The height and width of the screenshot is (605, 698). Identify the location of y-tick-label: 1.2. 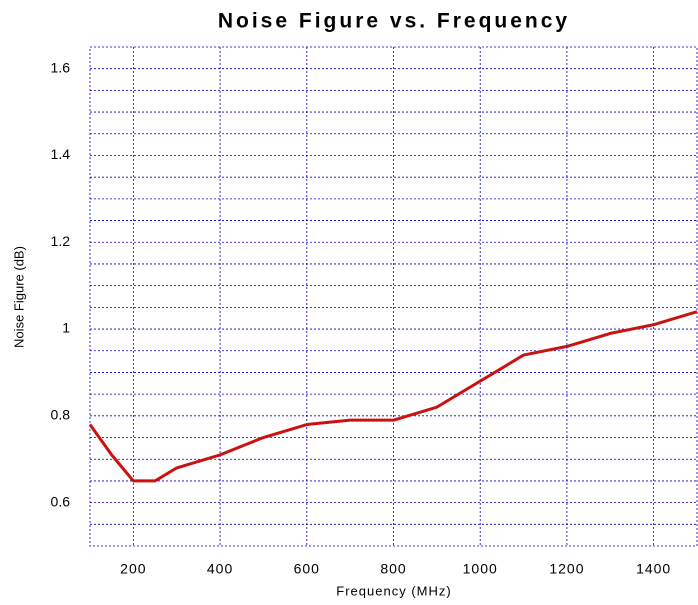
(61, 241).